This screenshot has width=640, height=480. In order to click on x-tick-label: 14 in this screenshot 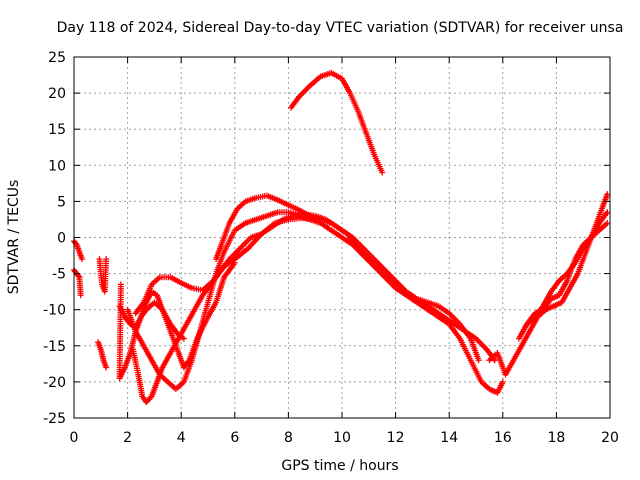, I will do `click(449, 438)`.